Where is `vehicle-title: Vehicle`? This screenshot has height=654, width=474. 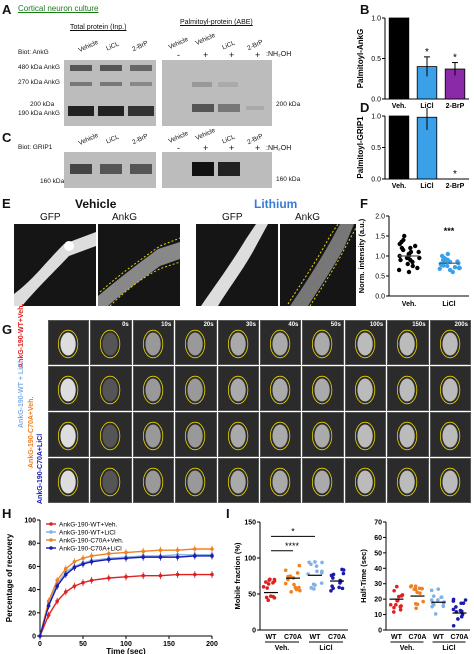
vehicle-title: Vehicle is located at coordinates (96, 204).